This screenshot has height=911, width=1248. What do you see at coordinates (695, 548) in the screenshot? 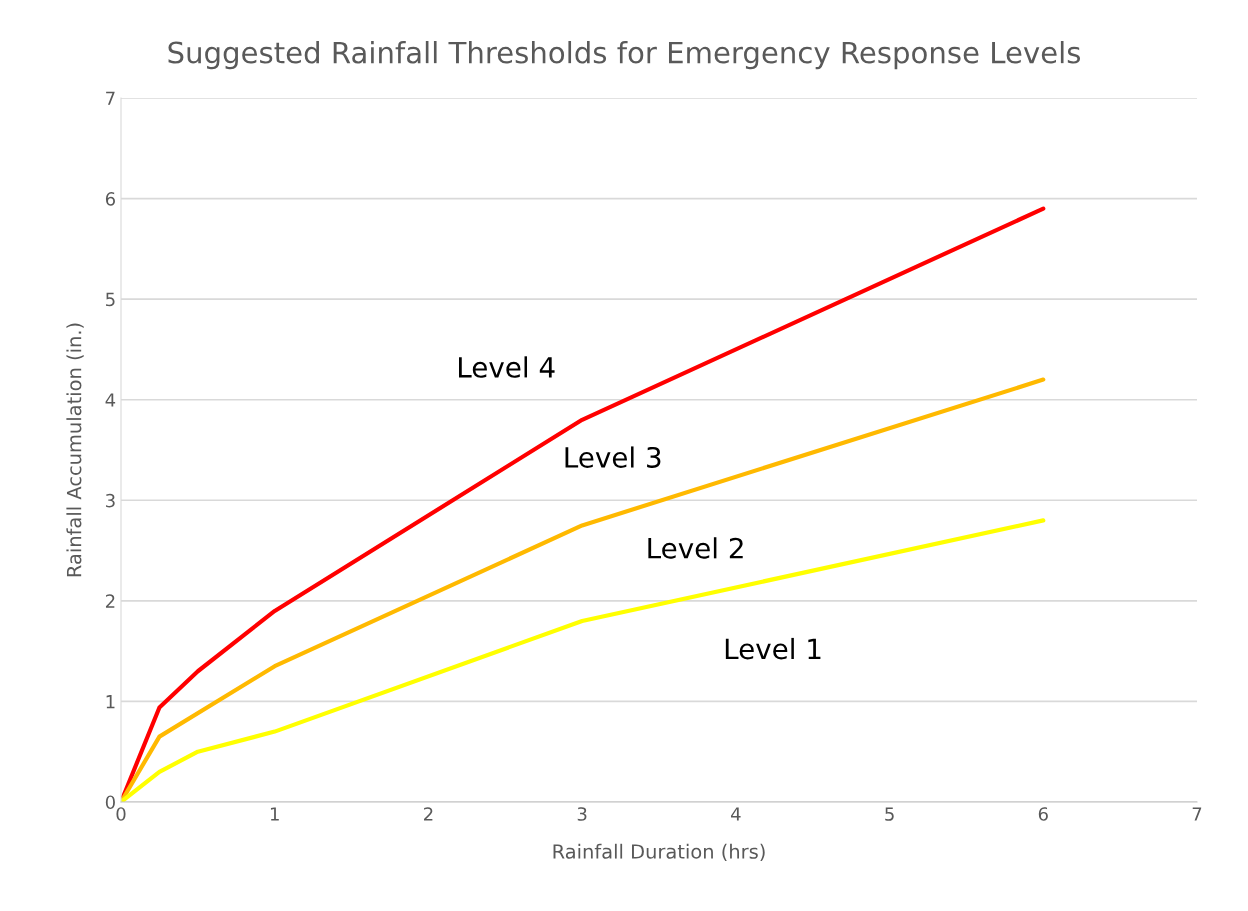
I see `annotation: Level 2` at bounding box center [695, 548].